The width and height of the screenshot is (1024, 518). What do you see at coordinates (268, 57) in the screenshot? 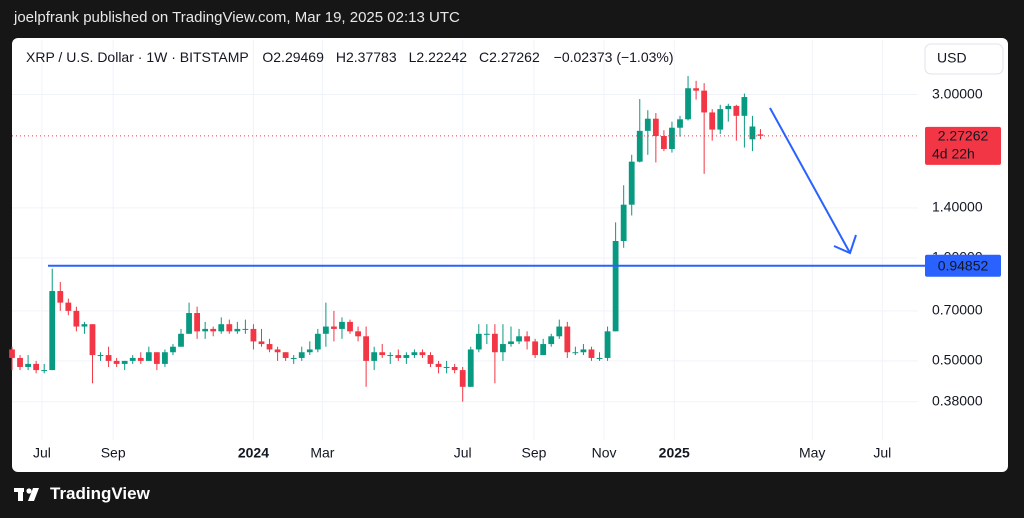
I see `ohlc-label: O` at bounding box center [268, 57].